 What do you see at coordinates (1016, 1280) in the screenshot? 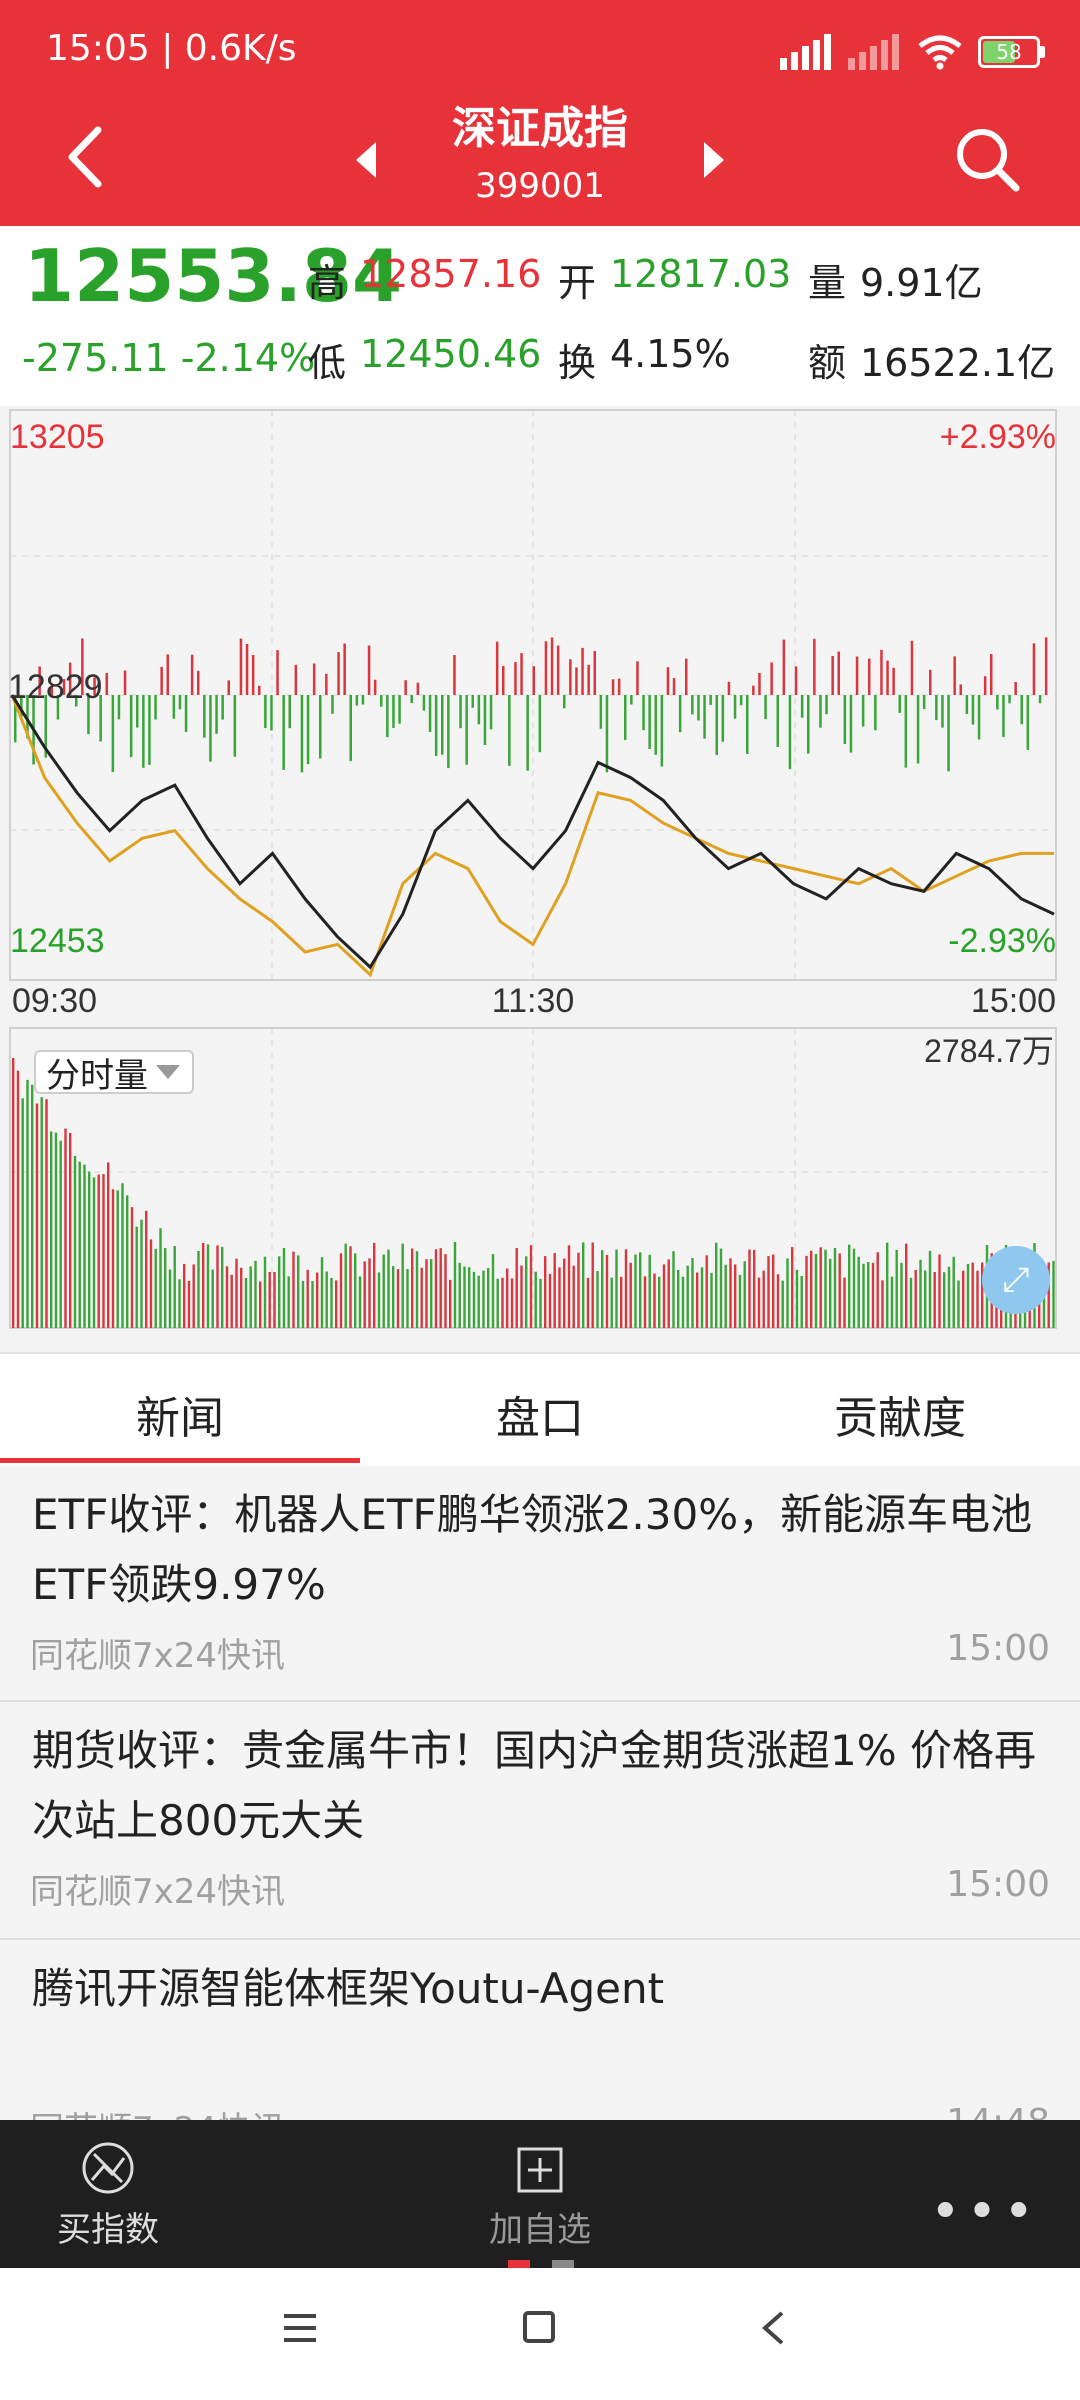
I see `expand-icon: ⤢` at bounding box center [1016, 1280].